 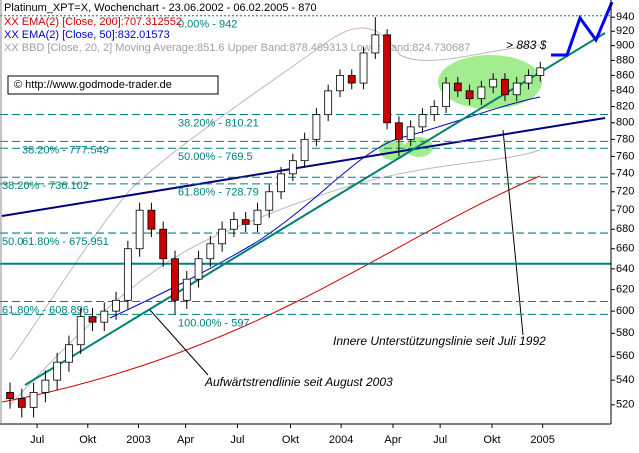 What do you see at coordinates (625, 60) in the screenshot?
I see `y-tick-label: 880` at bounding box center [625, 60].